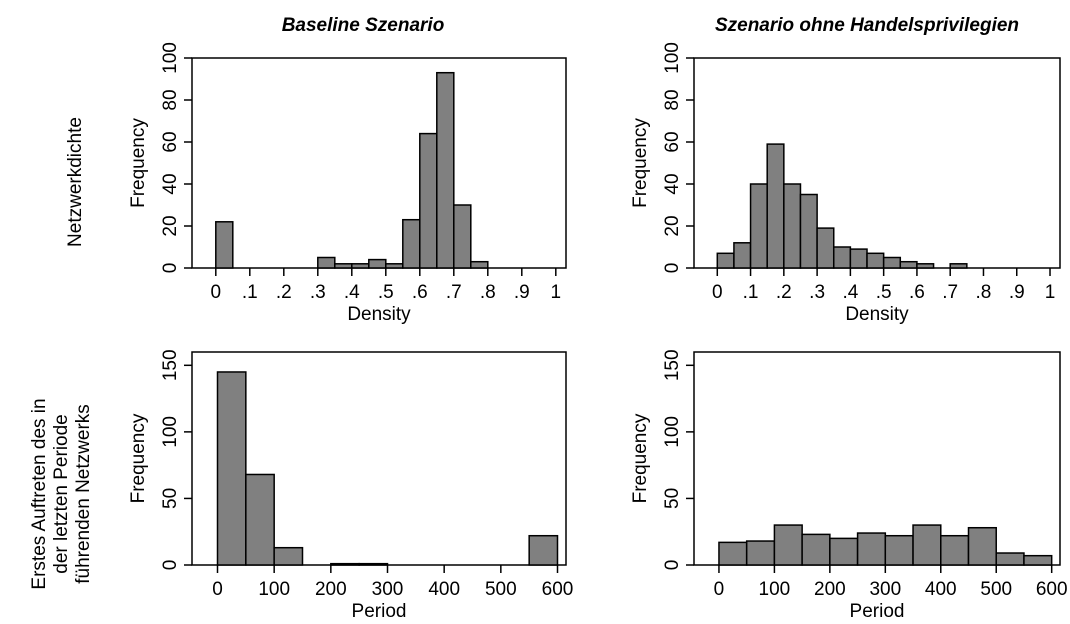 This screenshot has width=1070, height=624. I want to click on column-title-ohne-handelsprivilegien: Szenario ohne Handelsprivilegien, so click(867, 25).